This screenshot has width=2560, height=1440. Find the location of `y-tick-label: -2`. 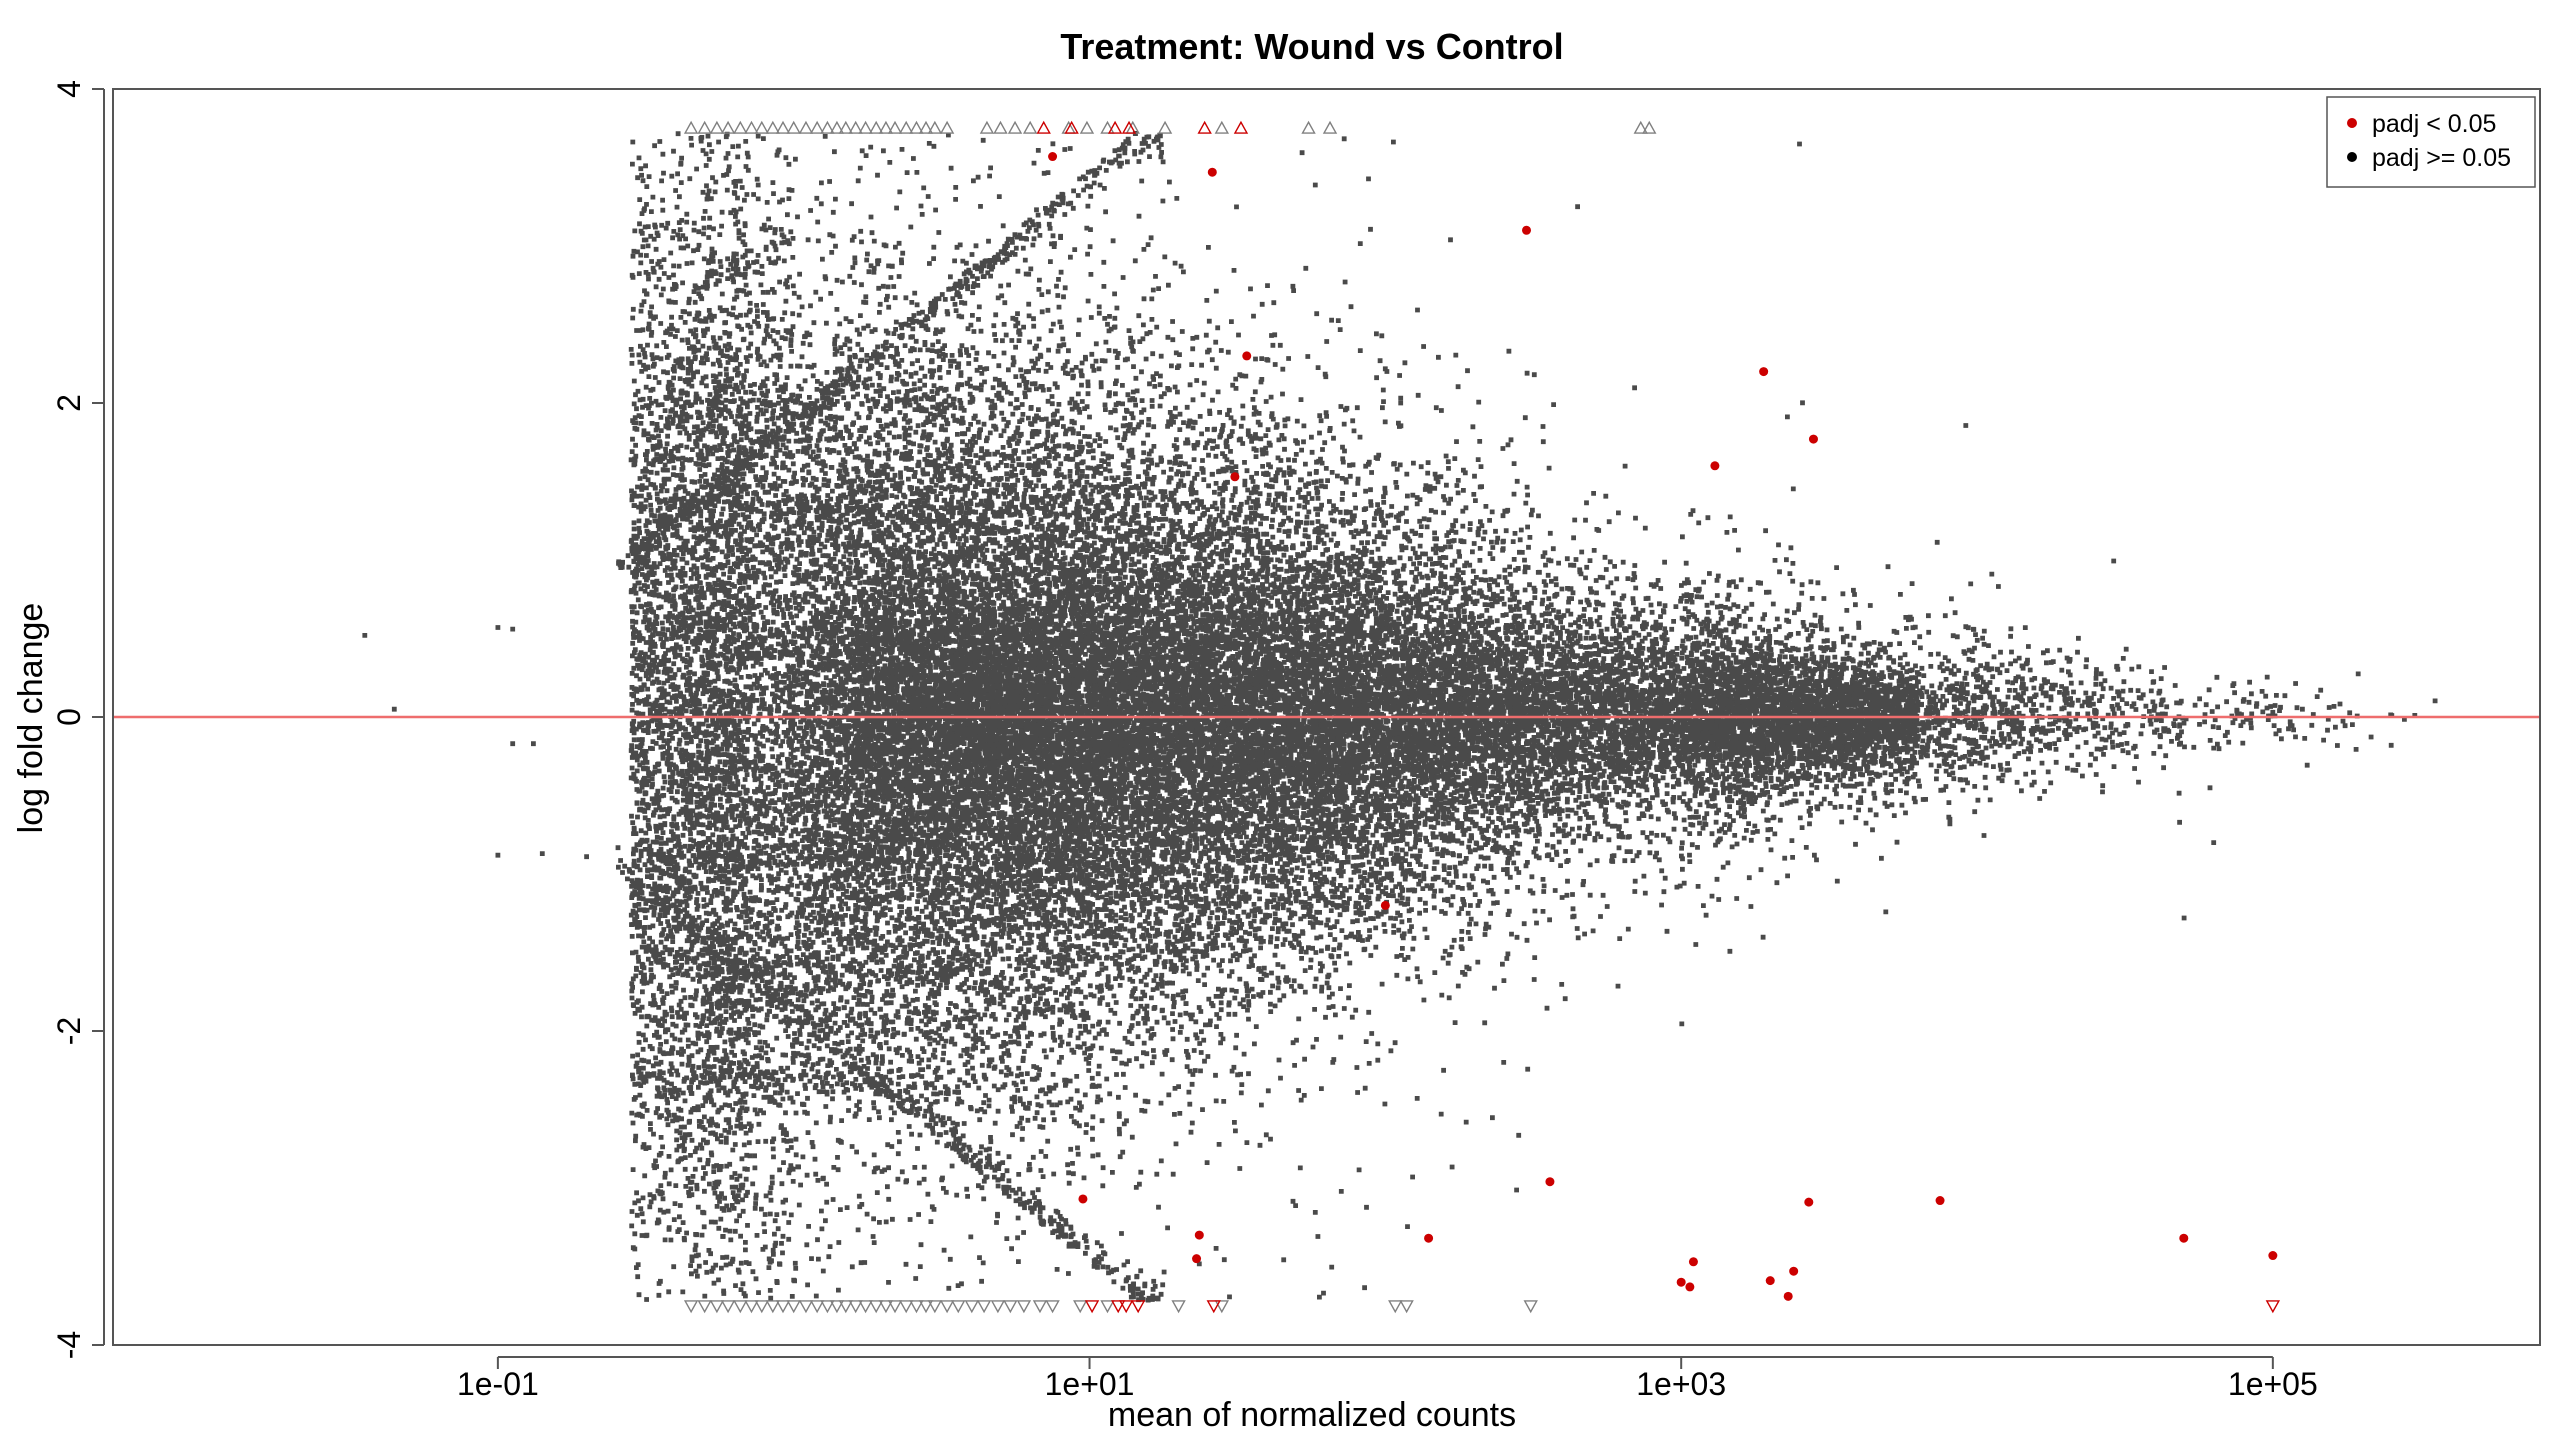

y-tick-label: -2 is located at coordinates (69, 1031).